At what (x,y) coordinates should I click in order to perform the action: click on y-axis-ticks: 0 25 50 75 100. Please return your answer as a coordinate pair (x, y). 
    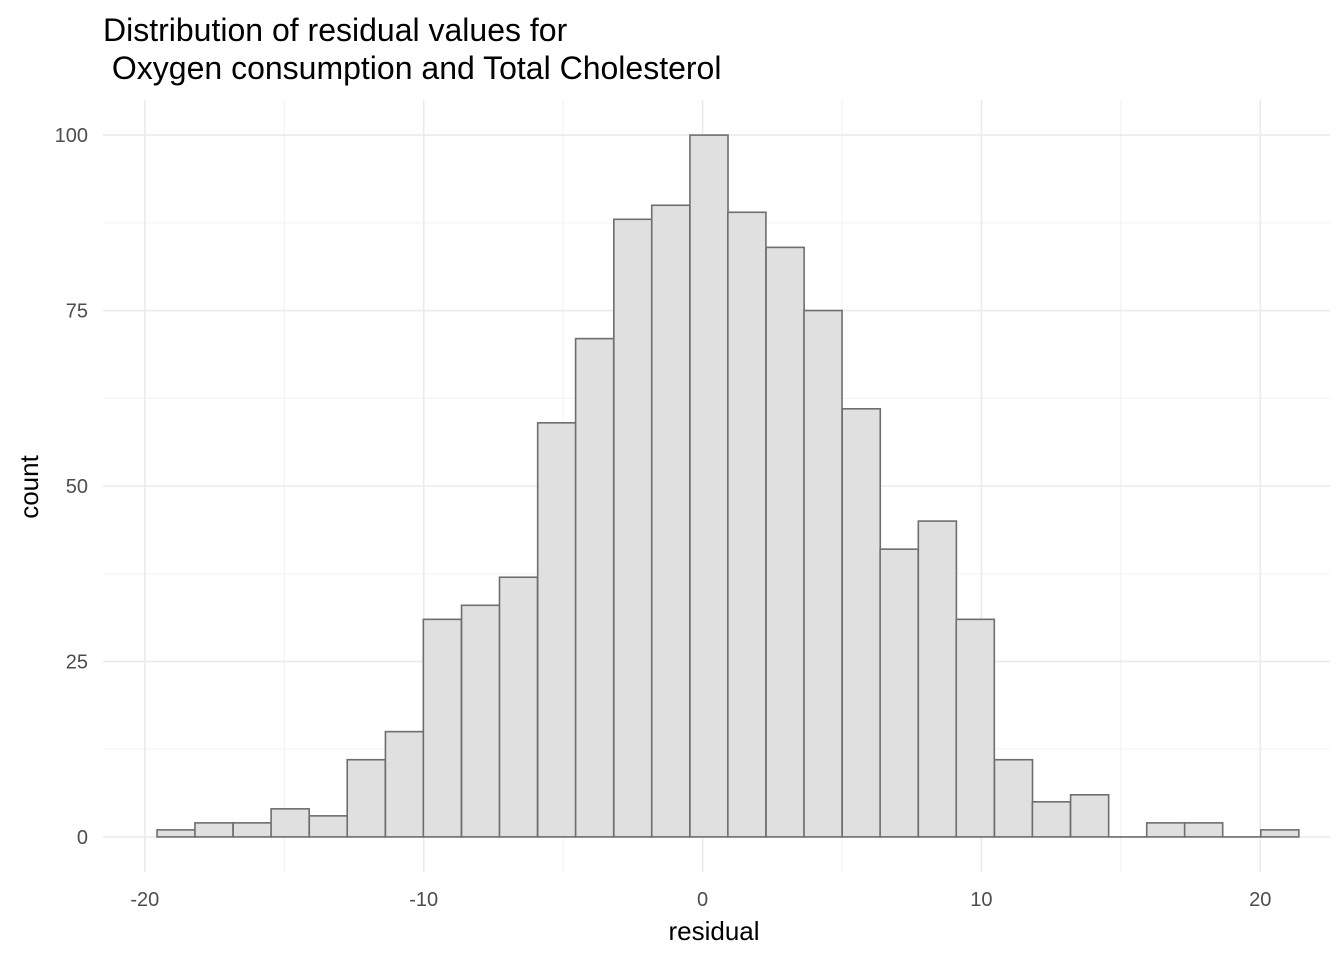
    Looking at the image, I should click on (71, 487).